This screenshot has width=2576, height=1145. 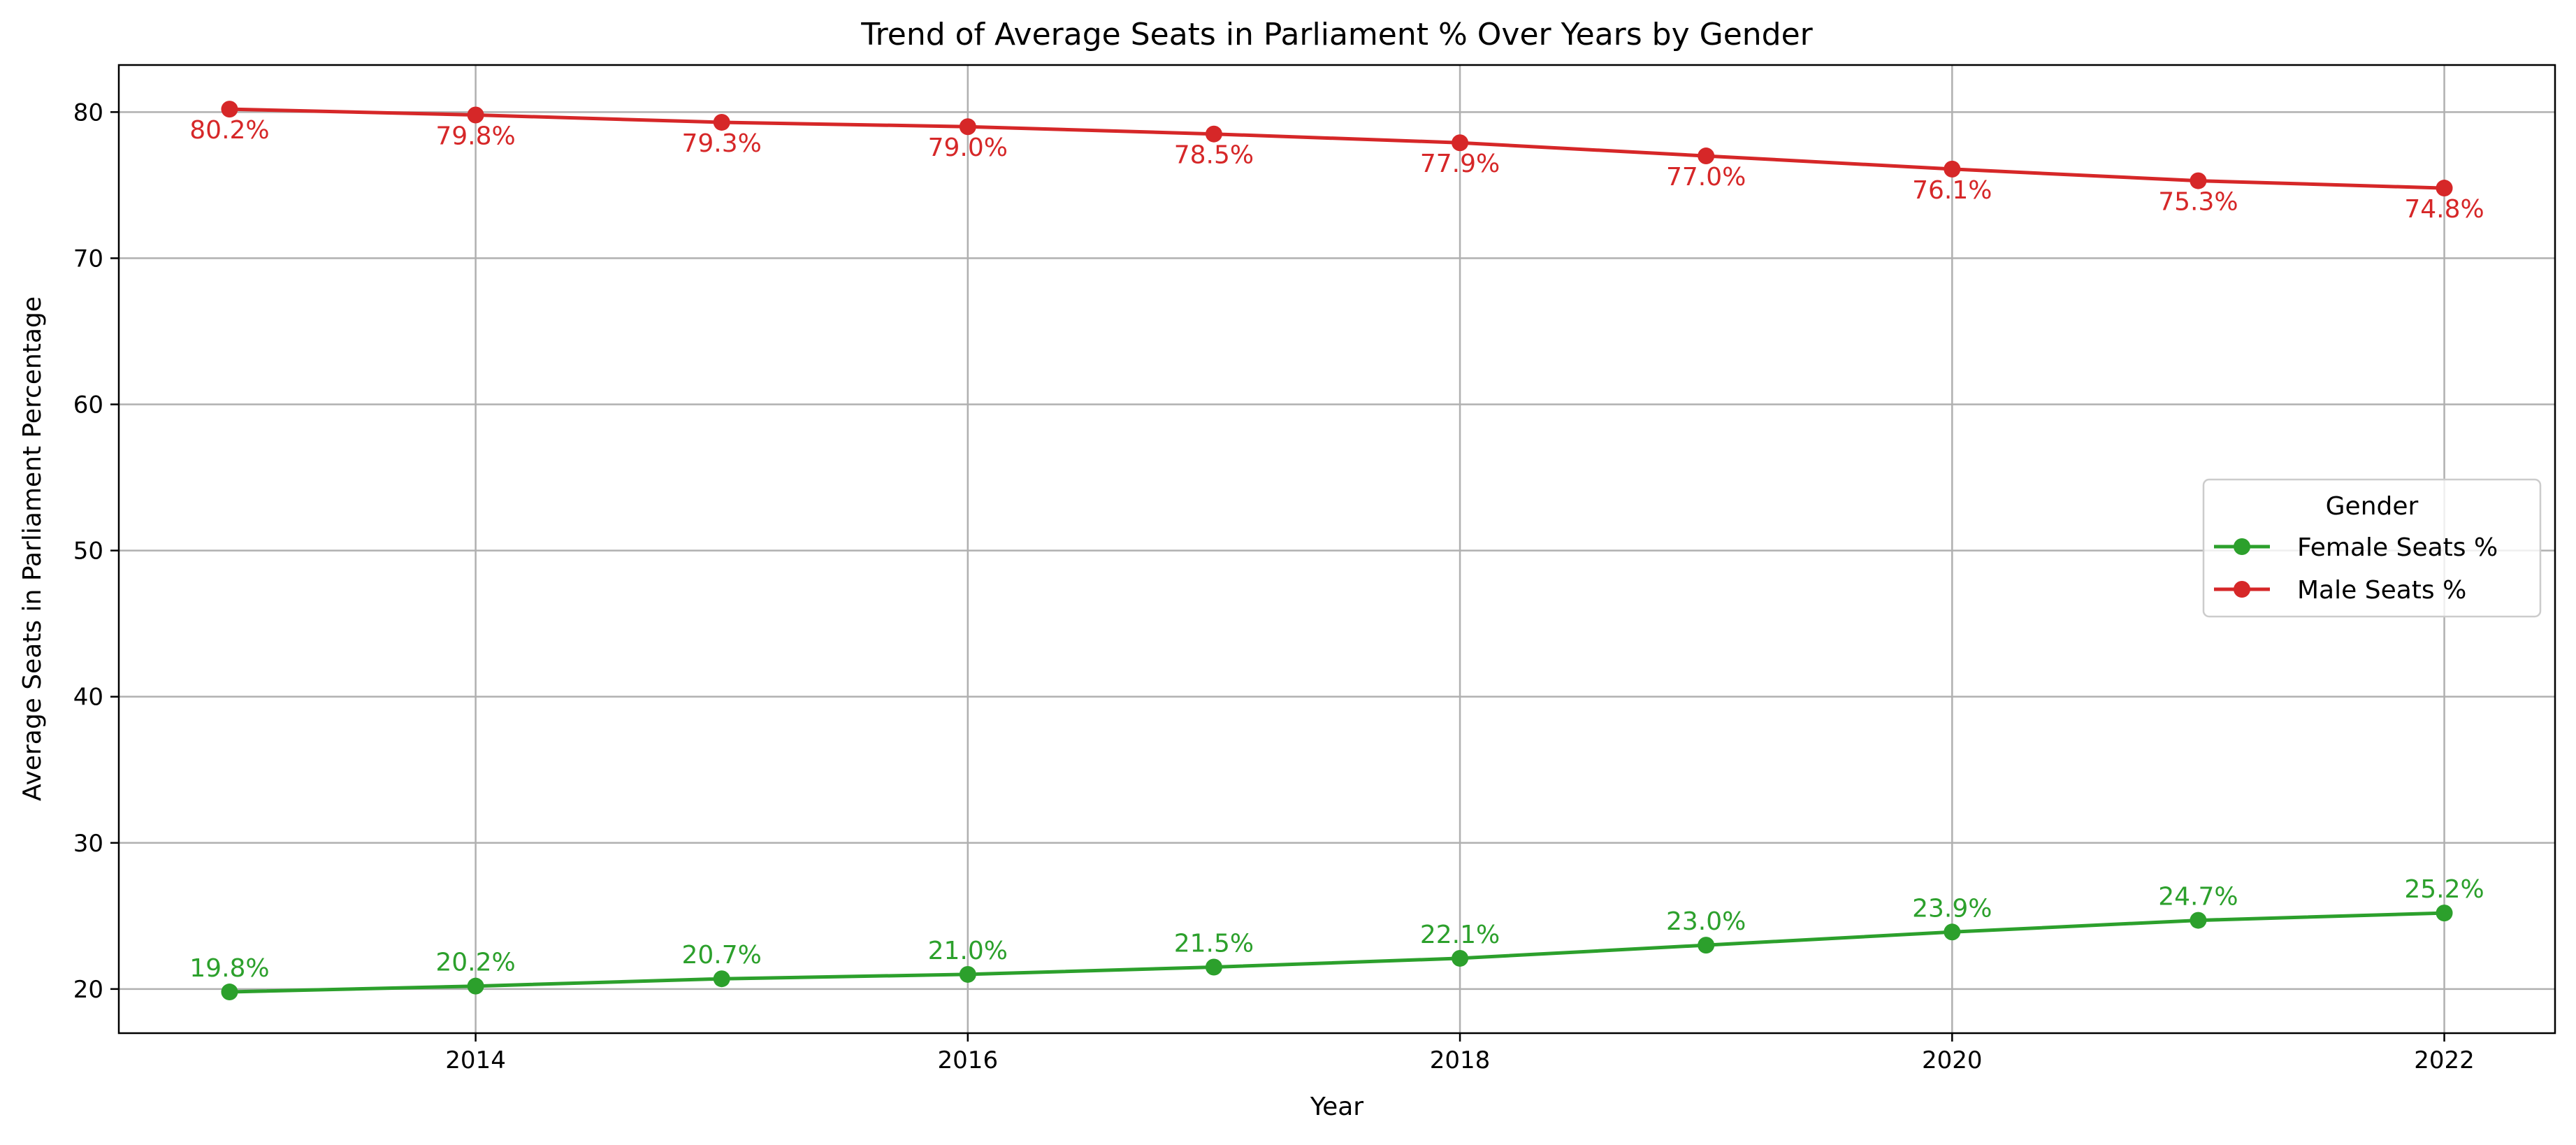 What do you see at coordinates (88, 405) in the screenshot?
I see `y-tick-label: 60` at bounding box center [88, 405].